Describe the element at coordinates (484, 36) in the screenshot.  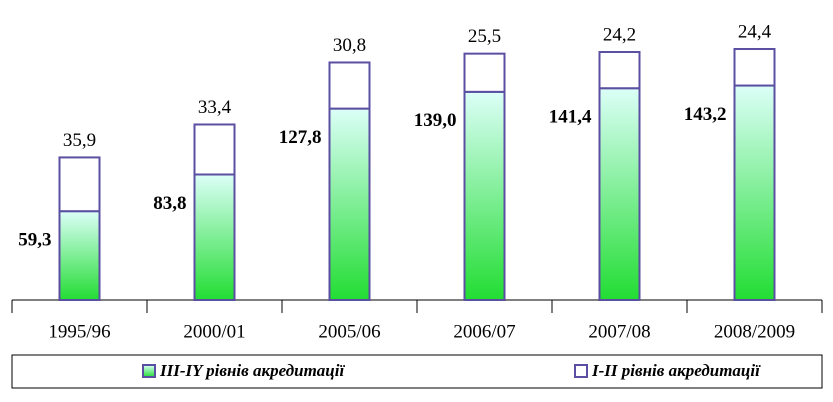
I see `data-label: 25,5` at that location.